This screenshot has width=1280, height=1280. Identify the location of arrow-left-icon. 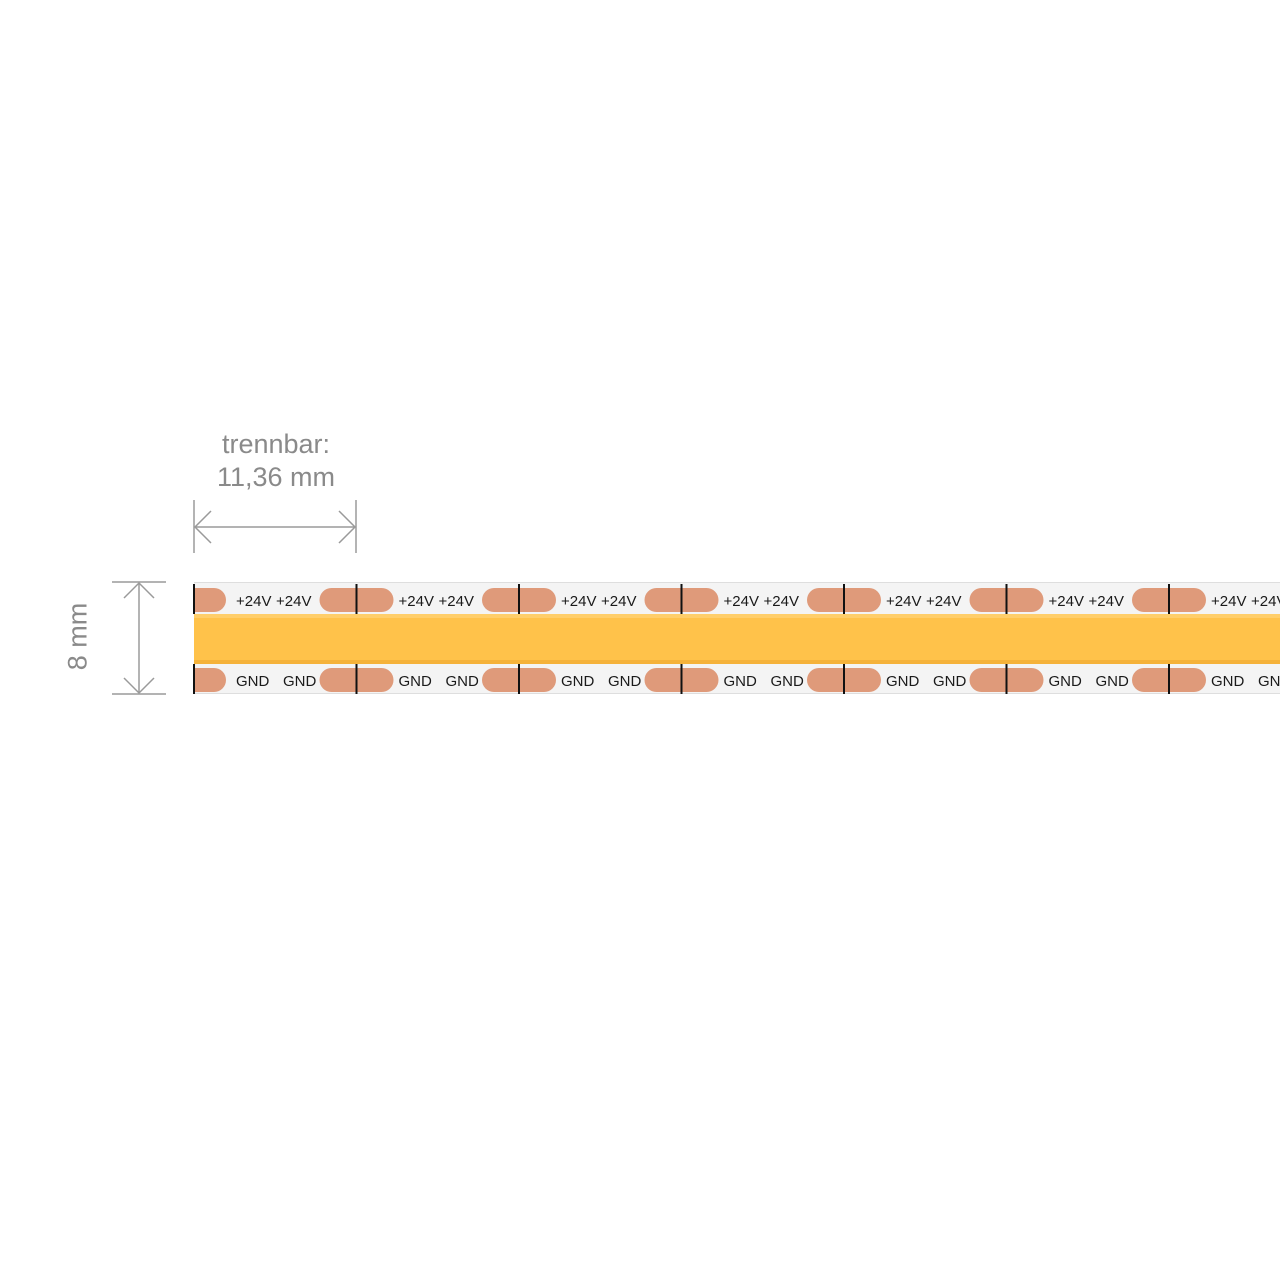
(202, 527).